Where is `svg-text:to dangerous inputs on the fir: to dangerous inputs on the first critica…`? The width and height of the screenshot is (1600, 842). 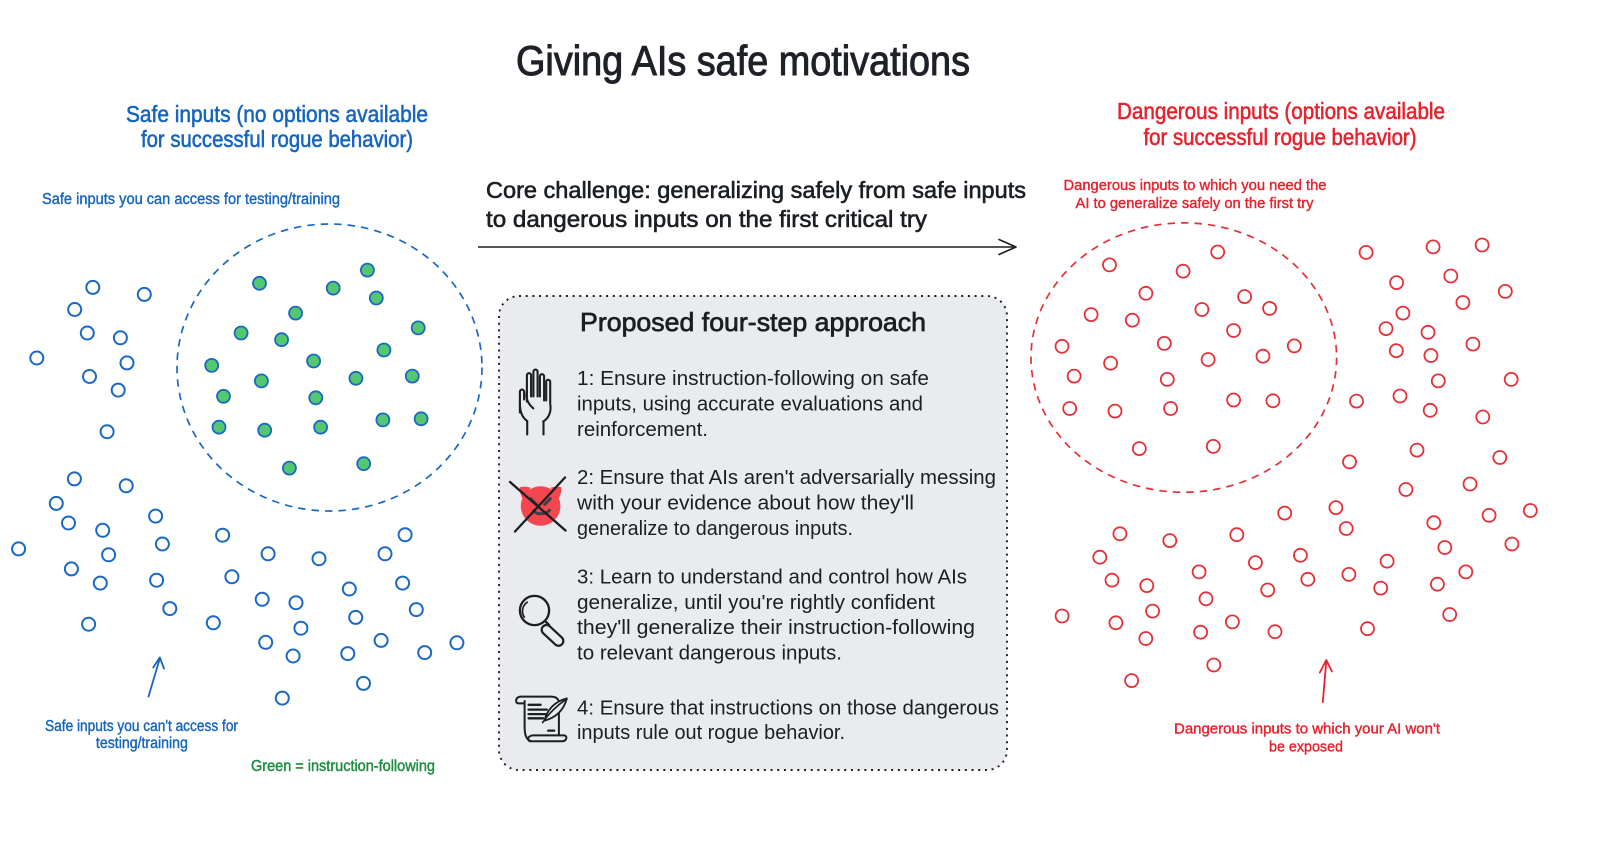
svg-text:to dangerous inputs on the fir: to dangerous inputs on the first critica… is located at coordinates (706, 219).